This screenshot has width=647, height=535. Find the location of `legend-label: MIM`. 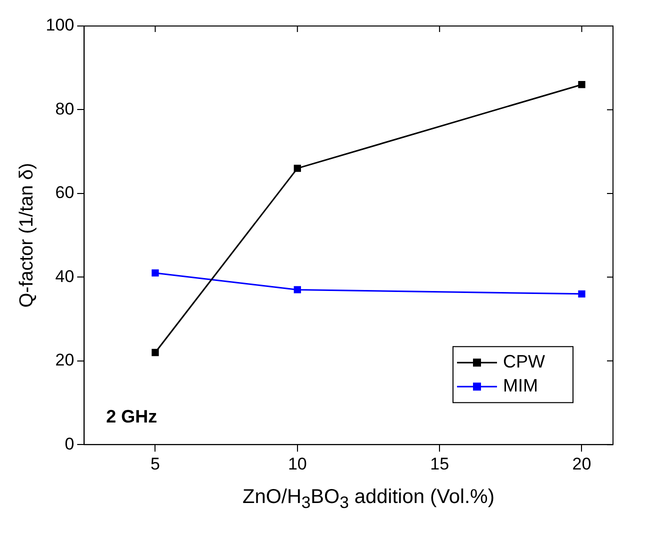

legend-label: MIM is located at coordinates (520, 386).